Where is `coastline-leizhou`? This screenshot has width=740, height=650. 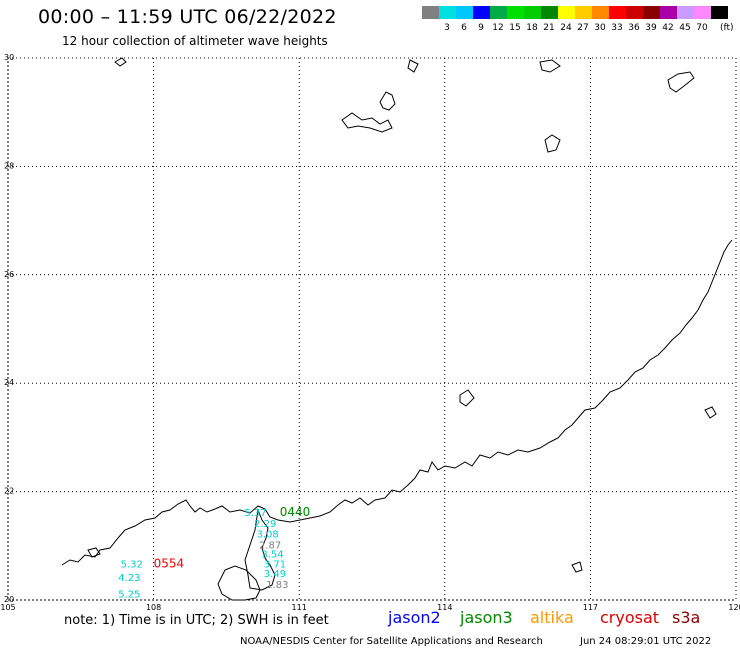
coastline-leizhou is located at coordinates (260, 549).